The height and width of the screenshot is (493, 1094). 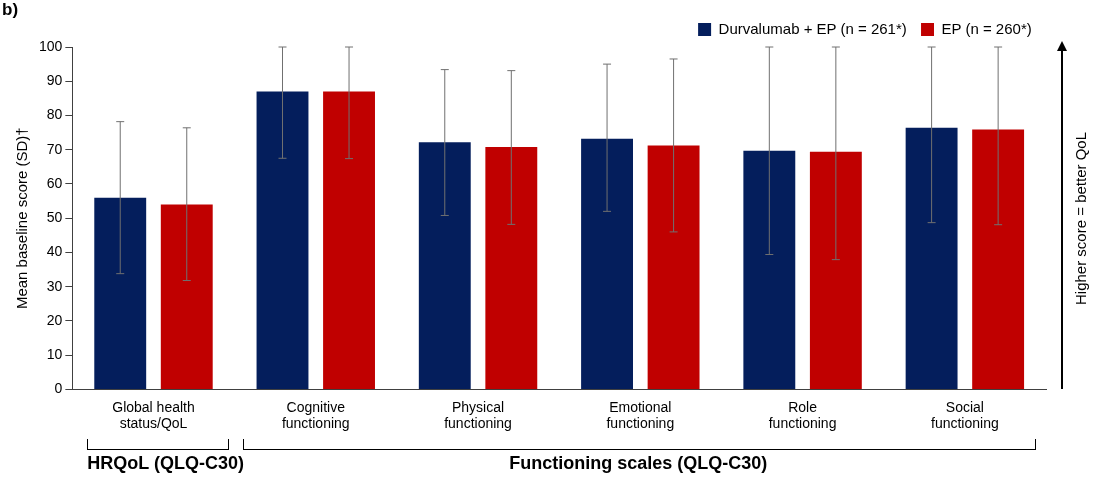 I want to click on y-tick-label: 30, so click(x=54, y=285).